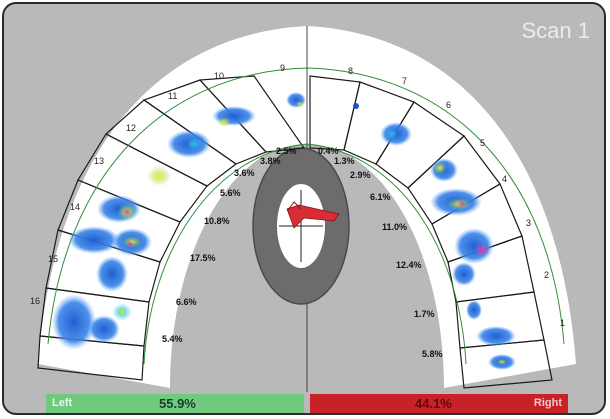 This screenshot has height=419, width=610. Describe the element at coordinates (432, 354) in the screenshot. I see `pct-1: 5.8%` at that location.